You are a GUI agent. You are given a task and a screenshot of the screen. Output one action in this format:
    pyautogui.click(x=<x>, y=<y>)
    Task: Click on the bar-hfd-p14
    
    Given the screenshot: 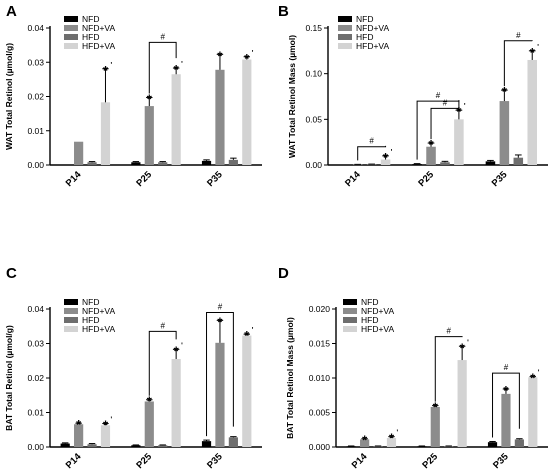 What is the action you would take?
    pyautogui.click(x=371, y=164)
    